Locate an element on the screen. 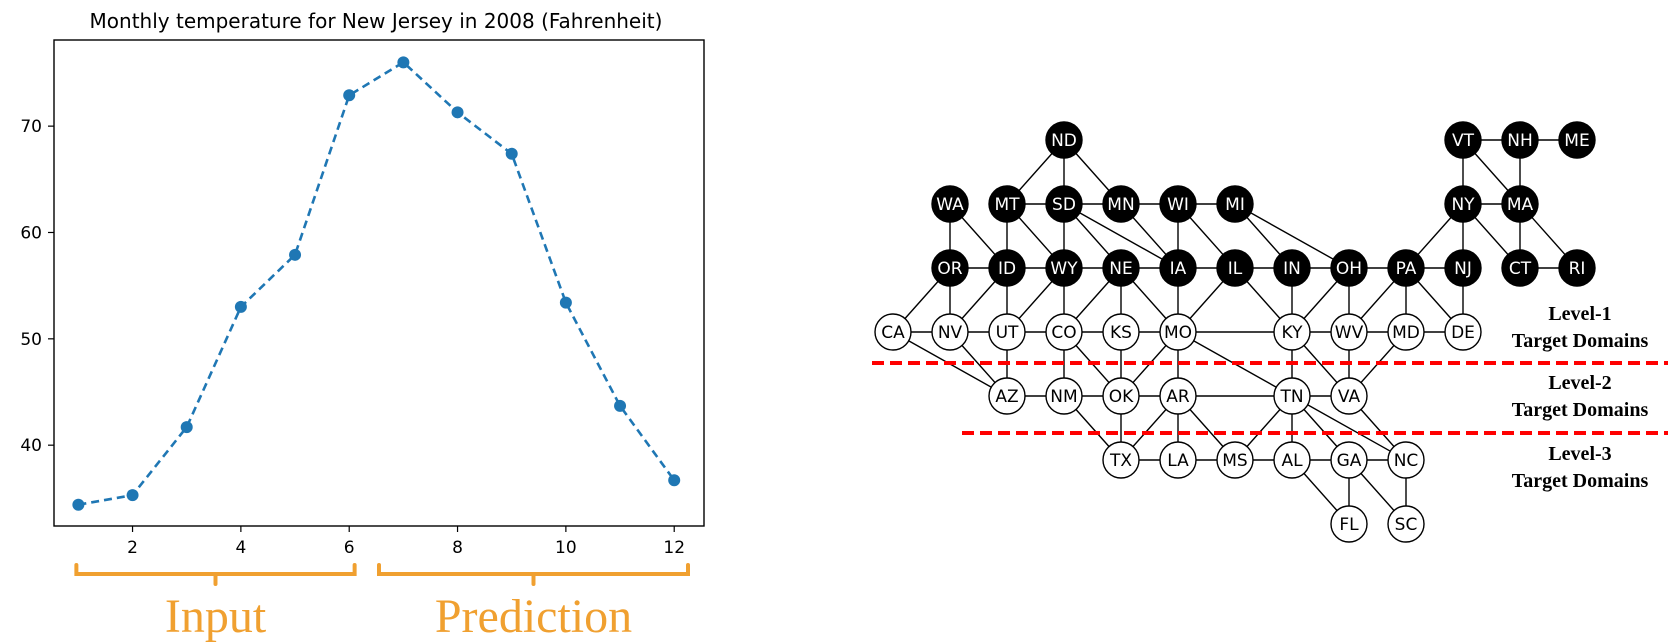  state-node-ma: MA is located at coordinates (1520, 204).